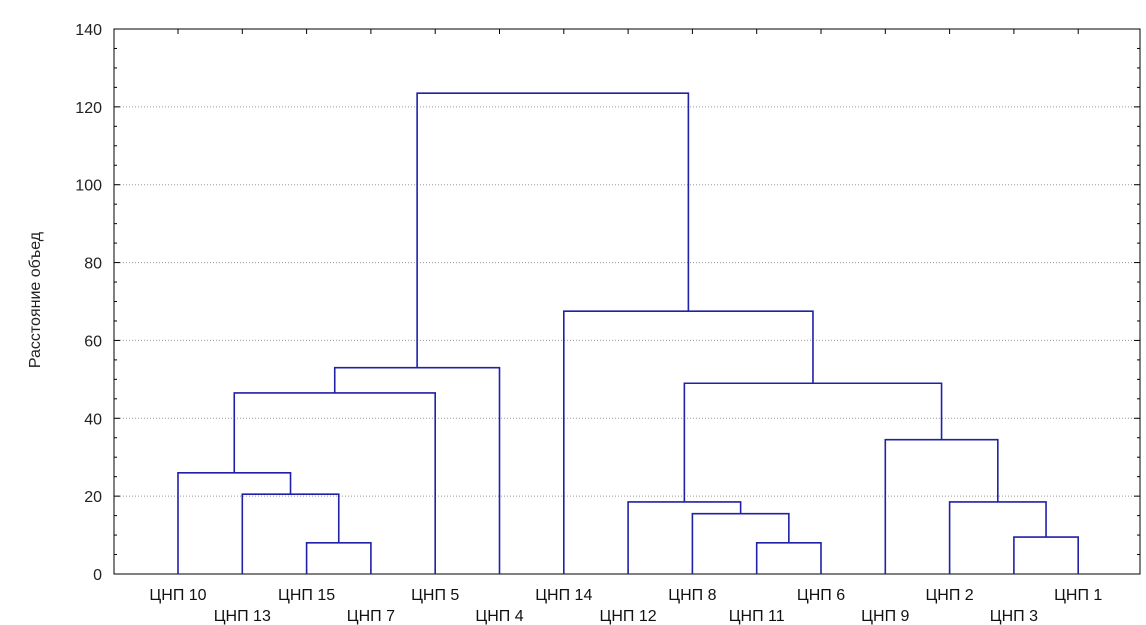 This screenshot has width=1146, height=625. What do you see at coordinates (93, 497) in the screenshot?
I see `y-tick-label: 20` at bounding box center [93, 497].